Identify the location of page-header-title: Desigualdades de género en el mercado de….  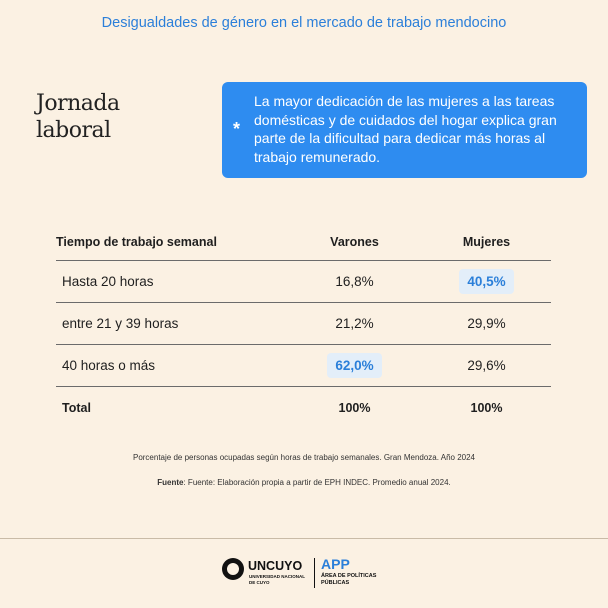
(304, 23).